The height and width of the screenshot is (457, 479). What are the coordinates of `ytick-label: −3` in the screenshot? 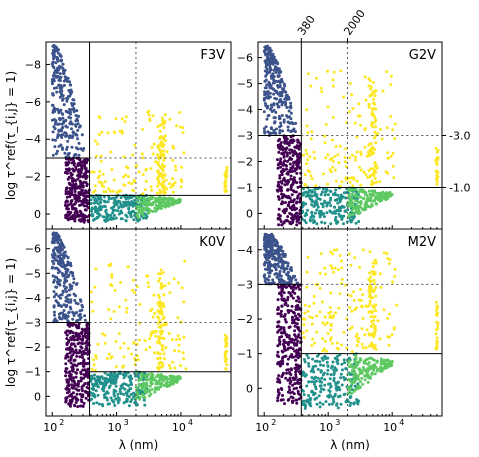 It's located at (33, 323).